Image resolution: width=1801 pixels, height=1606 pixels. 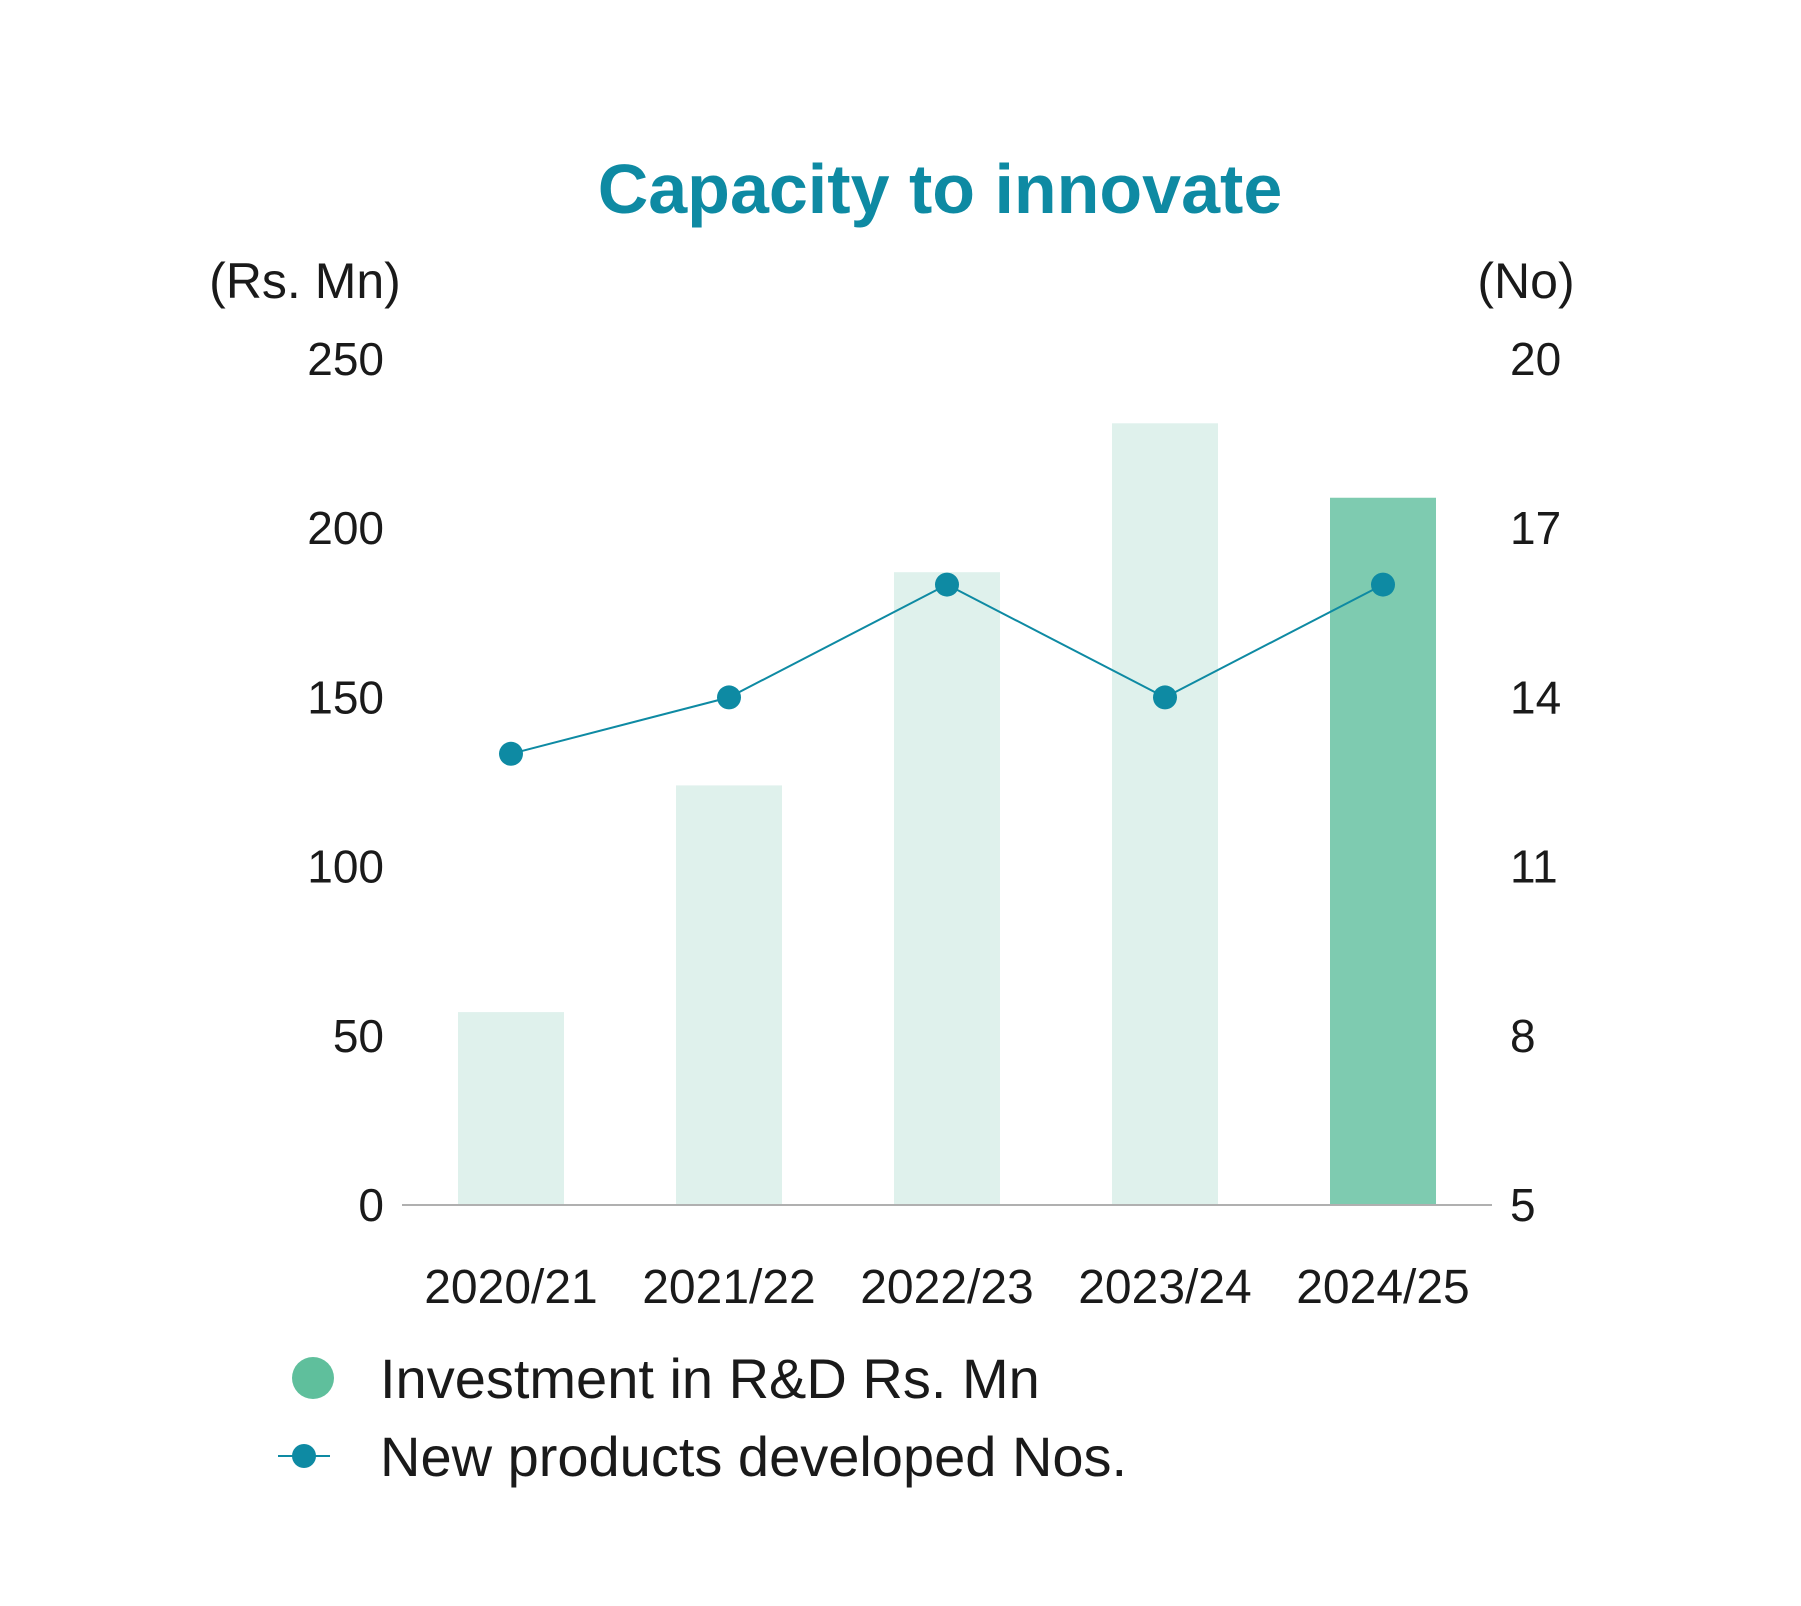 What do you see at coordinates (345, 867) in the screenshot?
I see `left-tick-100: 100` at bounding box center [345, 867].